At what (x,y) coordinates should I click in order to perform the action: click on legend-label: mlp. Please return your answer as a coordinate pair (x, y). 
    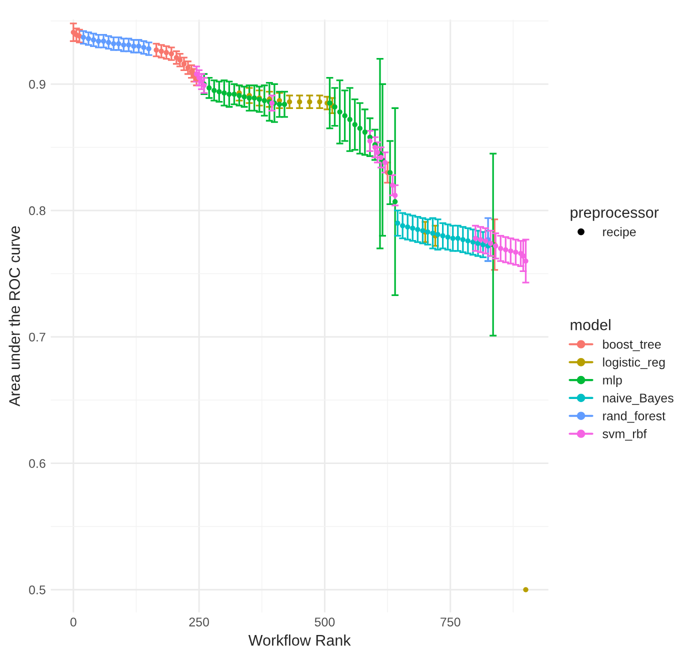
    Looking at the image, I should click on (612, 381).